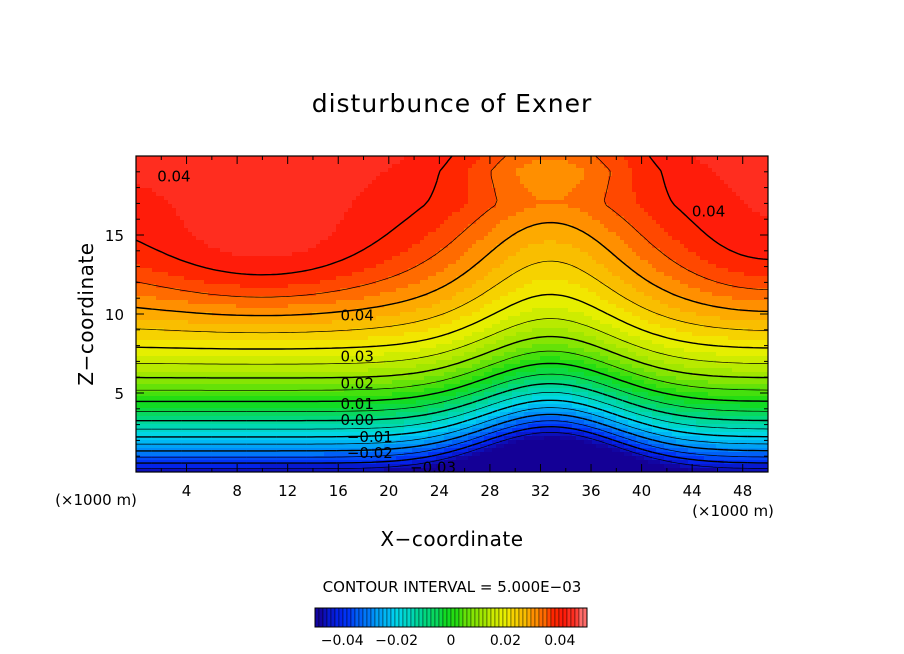 This screenshot has width=904, height=654. Describe the element at coordinates (590, 491) in the screenshot. I see `x-tick-label: 36` at that location.